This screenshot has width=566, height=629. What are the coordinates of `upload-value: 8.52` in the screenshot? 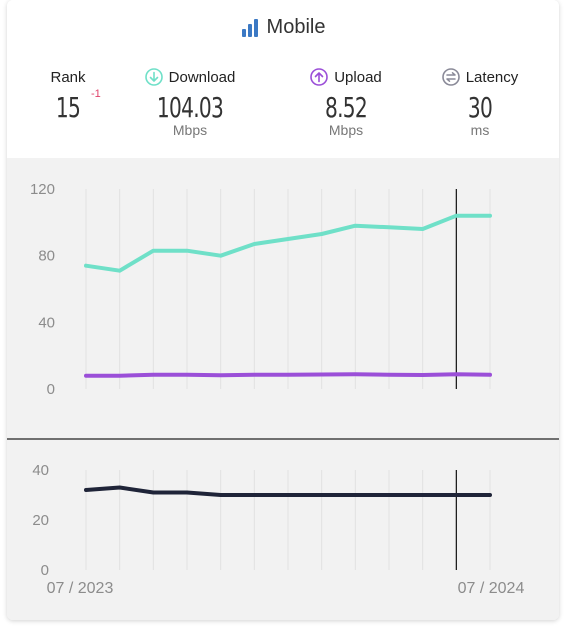 It's located at (346, 107).